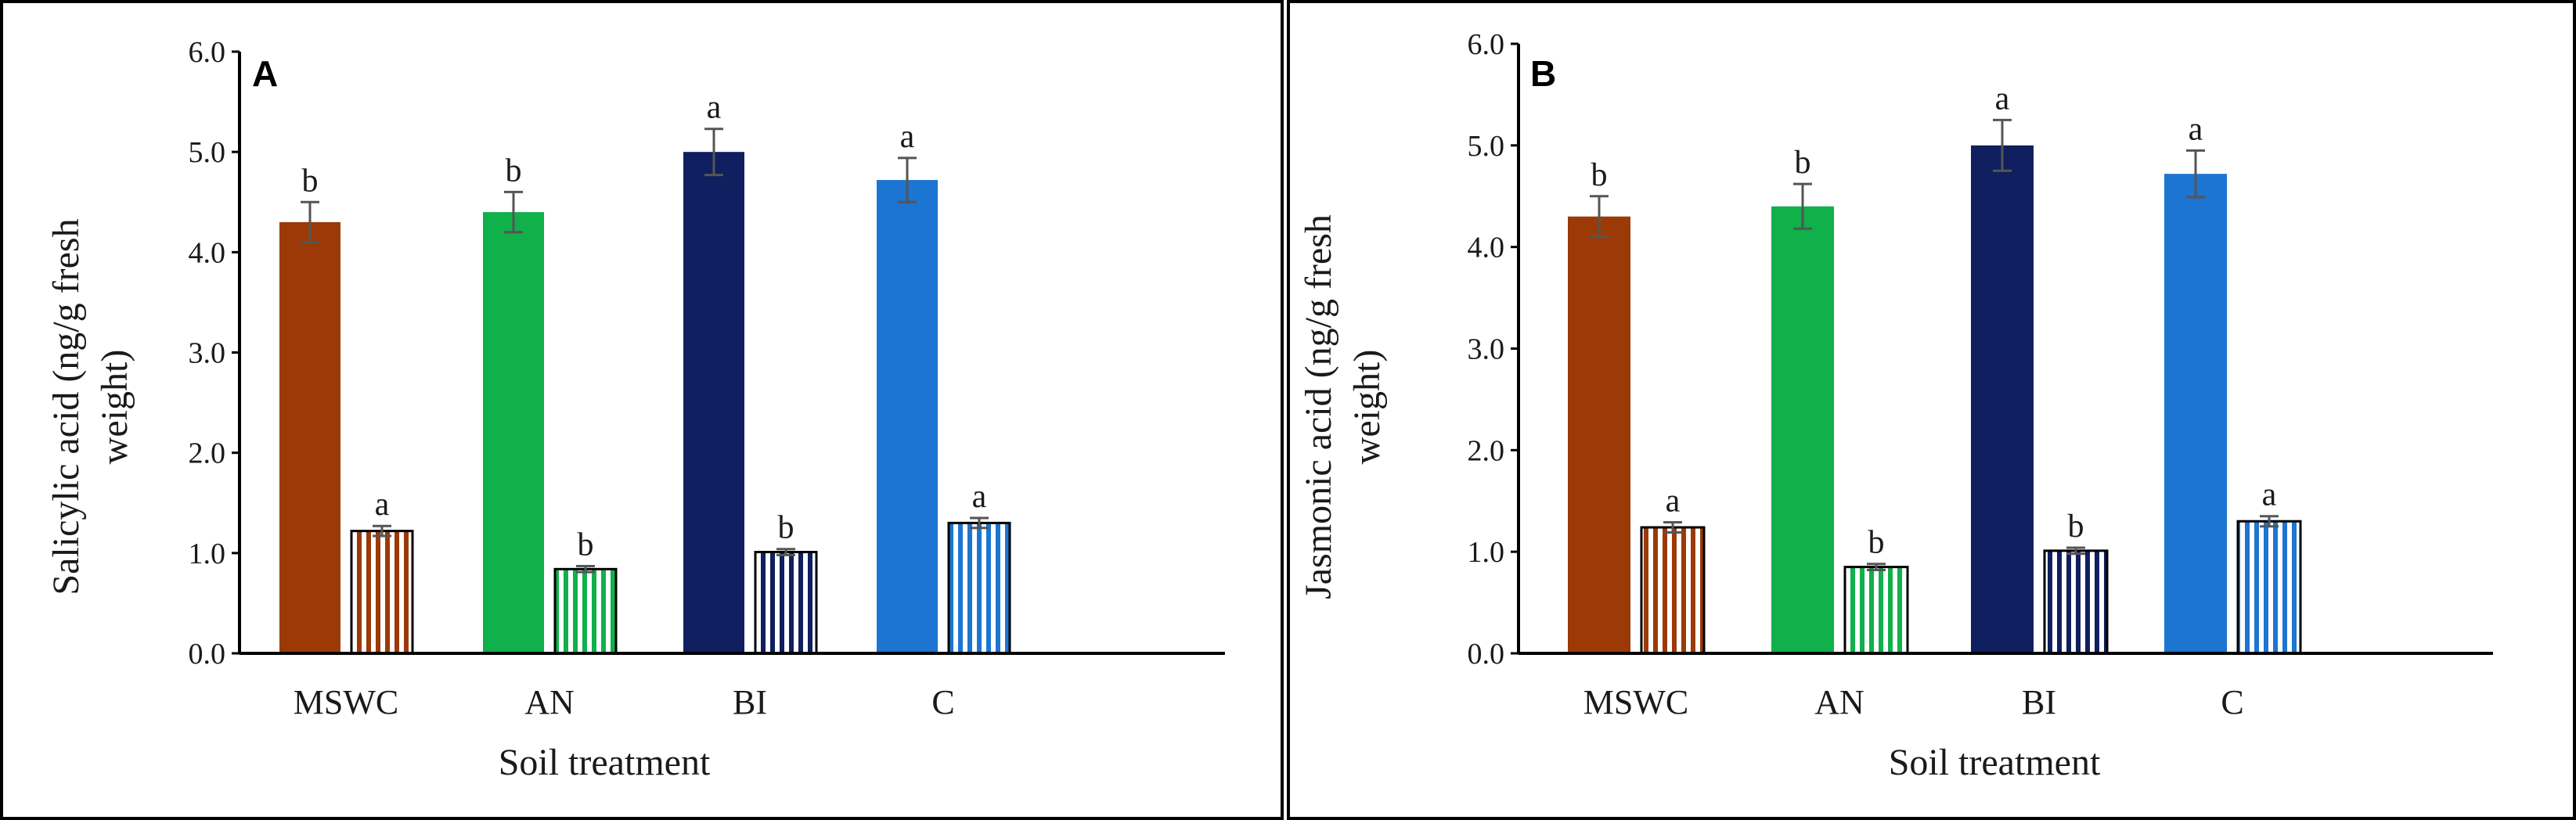 This screenshot has height=820, width=2576. I want to click on panel-a-y-axis-title: Salicylic acid (ng/g fresh weight), so click(90, 406).